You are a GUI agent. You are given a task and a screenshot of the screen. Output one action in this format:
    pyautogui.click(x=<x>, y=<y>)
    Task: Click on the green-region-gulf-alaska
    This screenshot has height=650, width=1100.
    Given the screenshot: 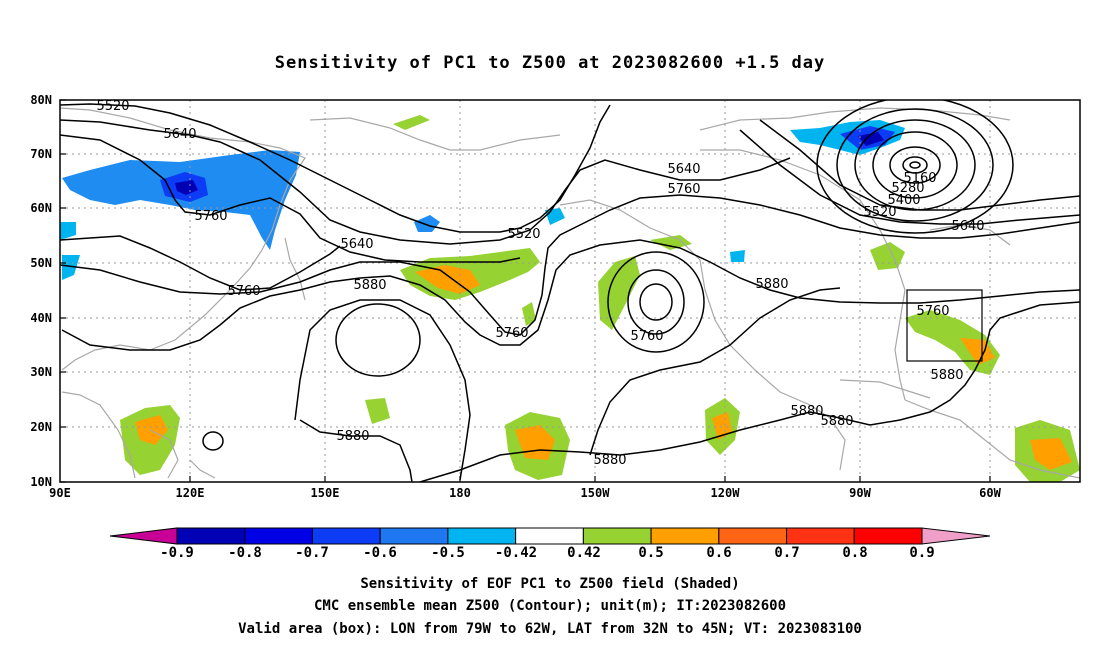 What is the action you would take?
    pyautogui.click(x=619, y=293)
    